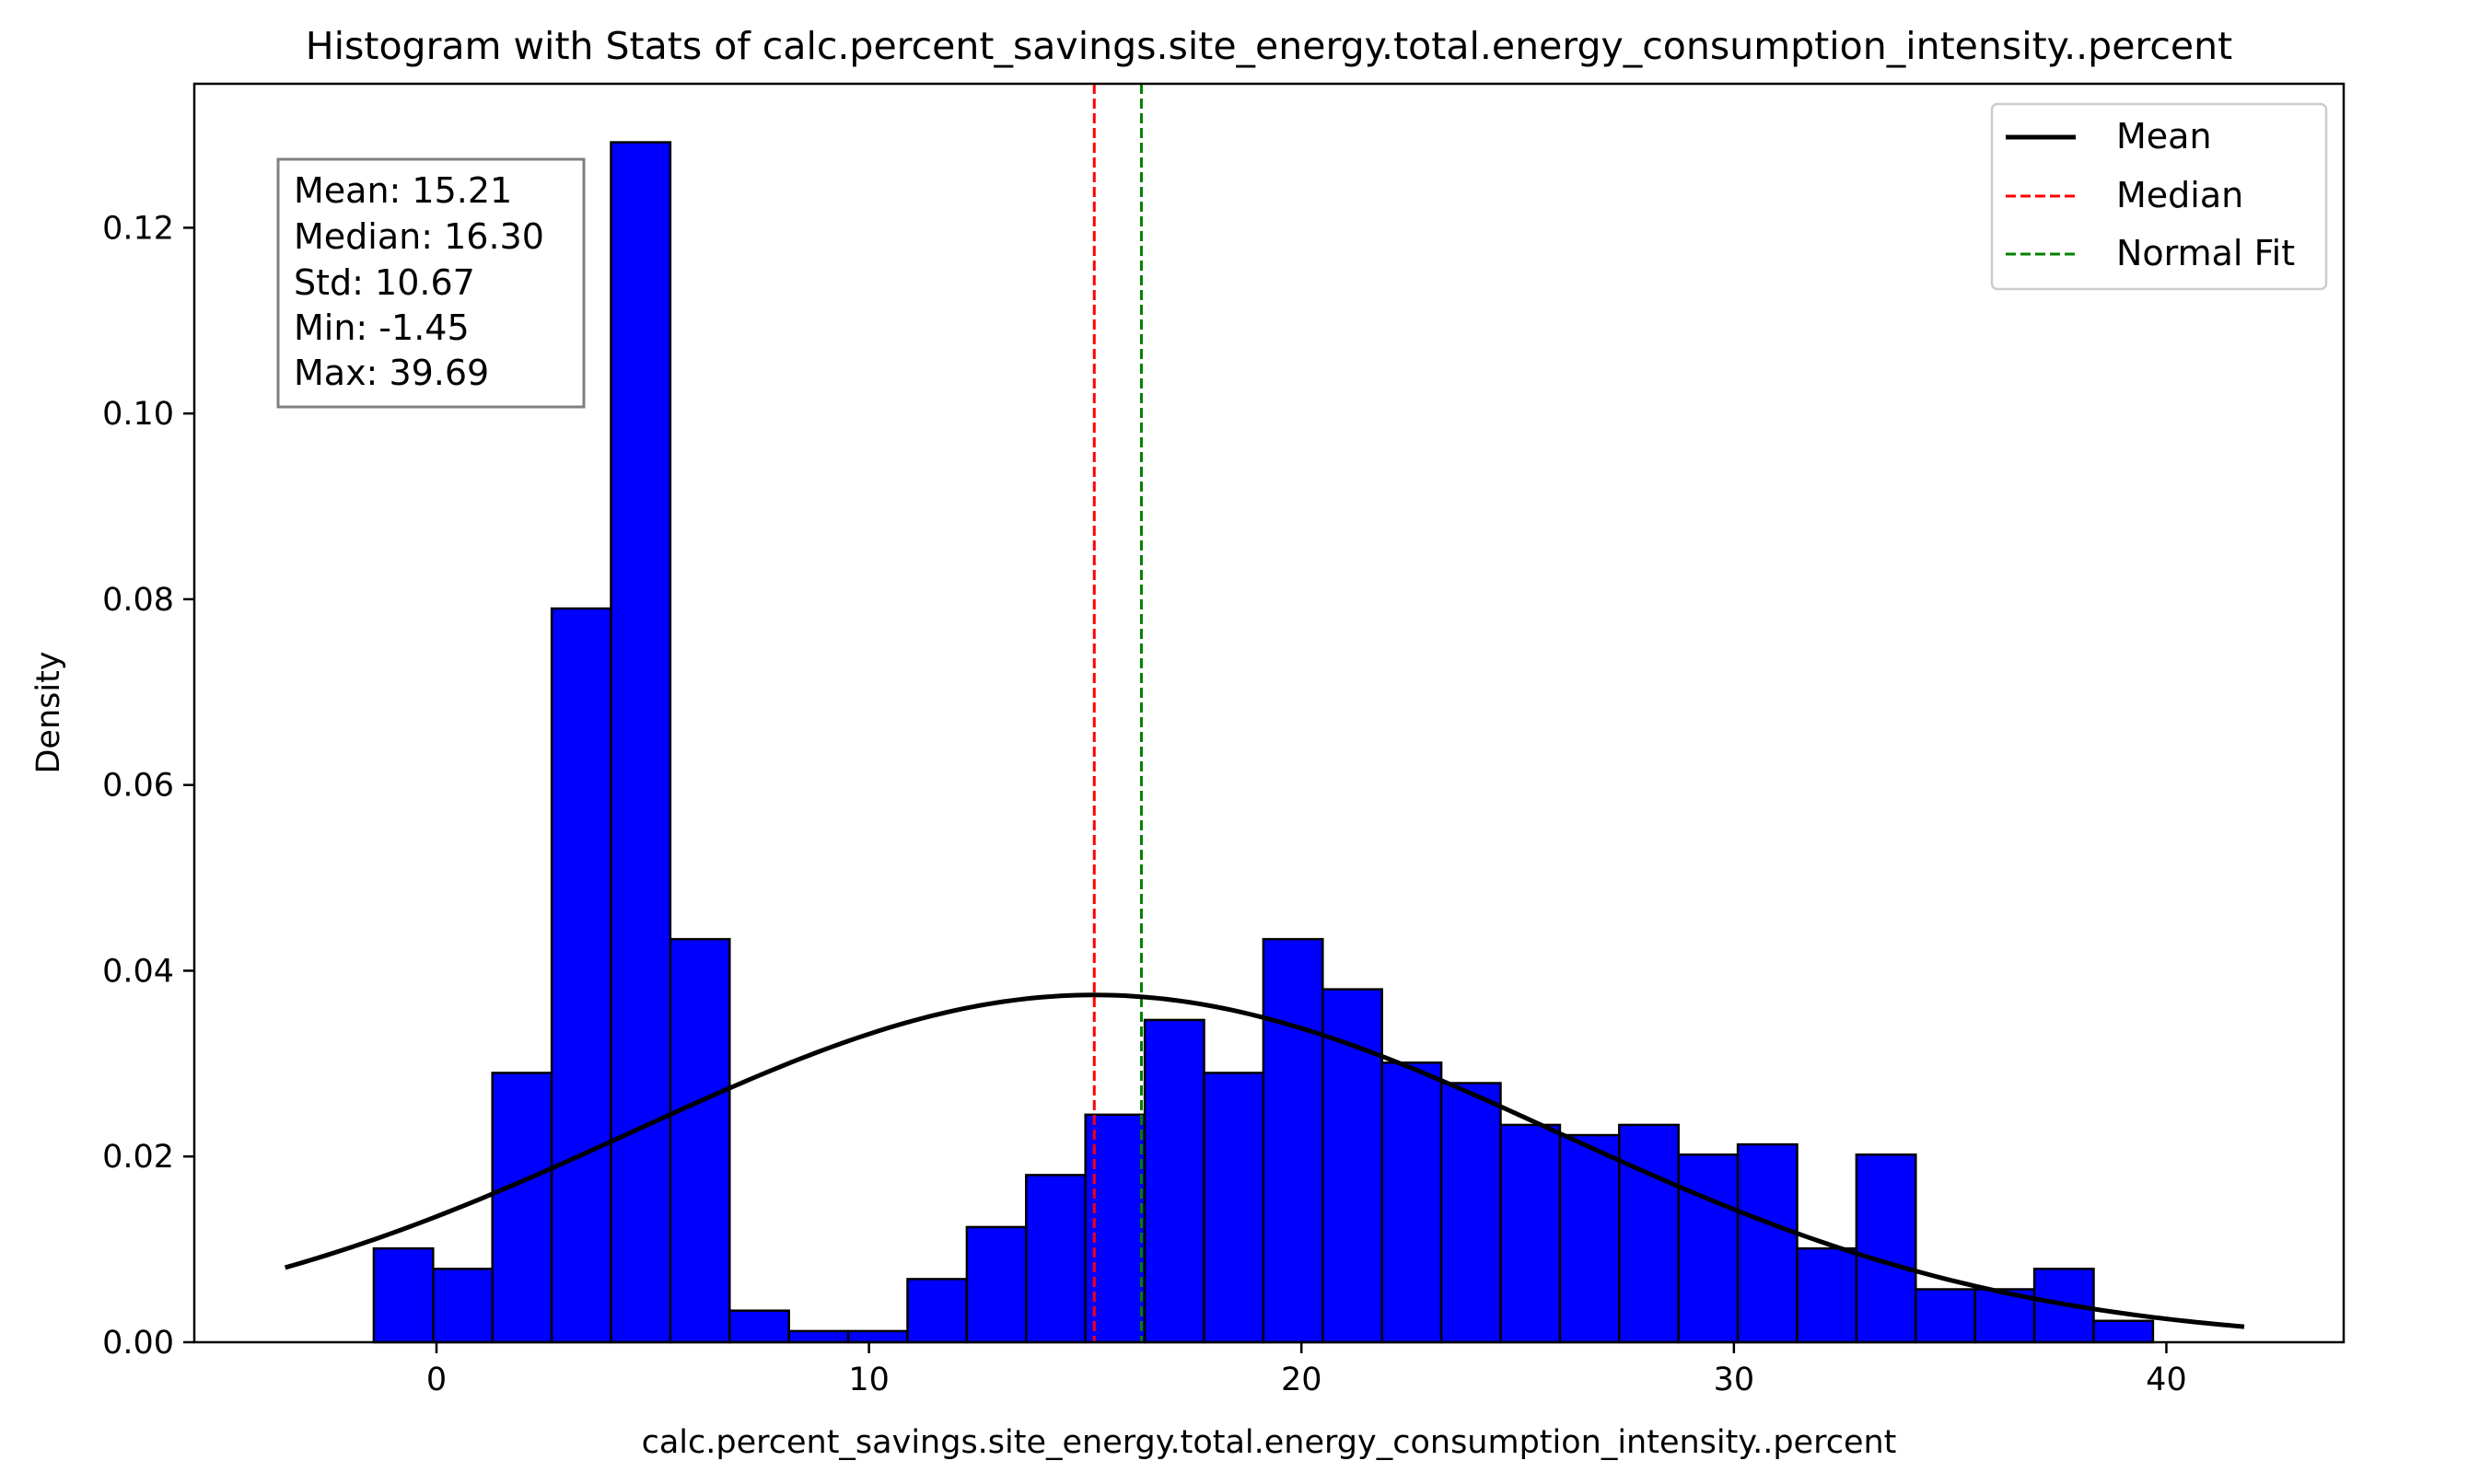  I want to click on stats-median: Median: 16.30, so click(419, 236).